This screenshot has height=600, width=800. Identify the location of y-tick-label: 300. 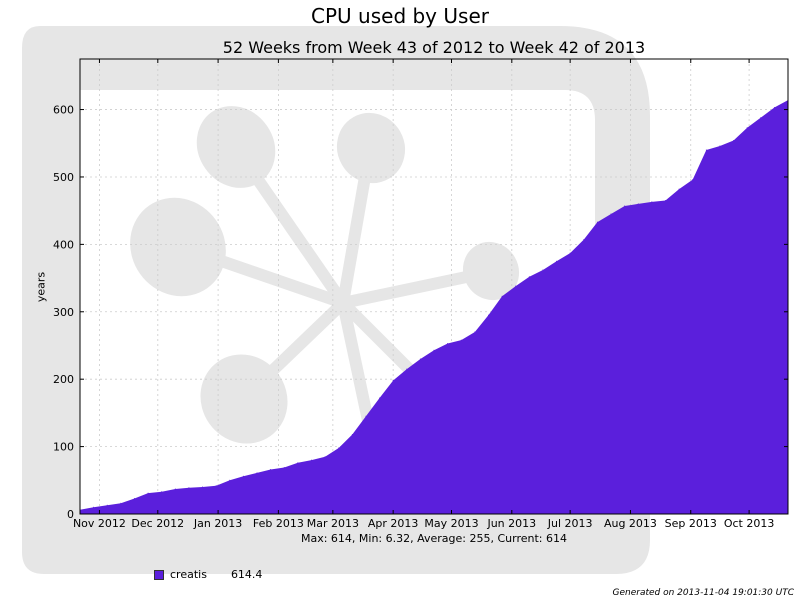
(63, 312).